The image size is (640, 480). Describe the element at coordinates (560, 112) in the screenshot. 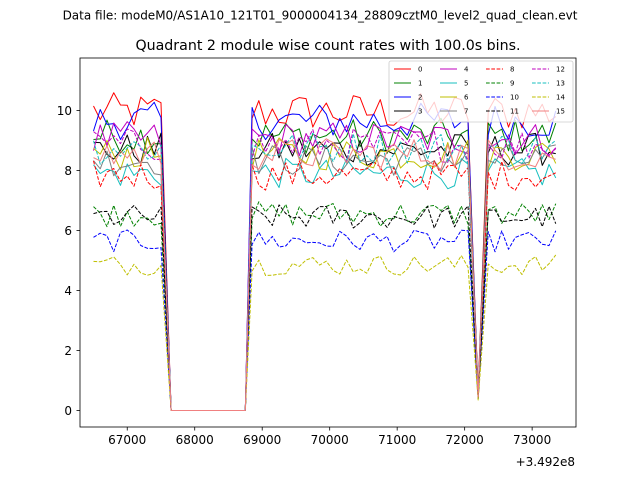

I see `legend-label-15: 15` at that location.